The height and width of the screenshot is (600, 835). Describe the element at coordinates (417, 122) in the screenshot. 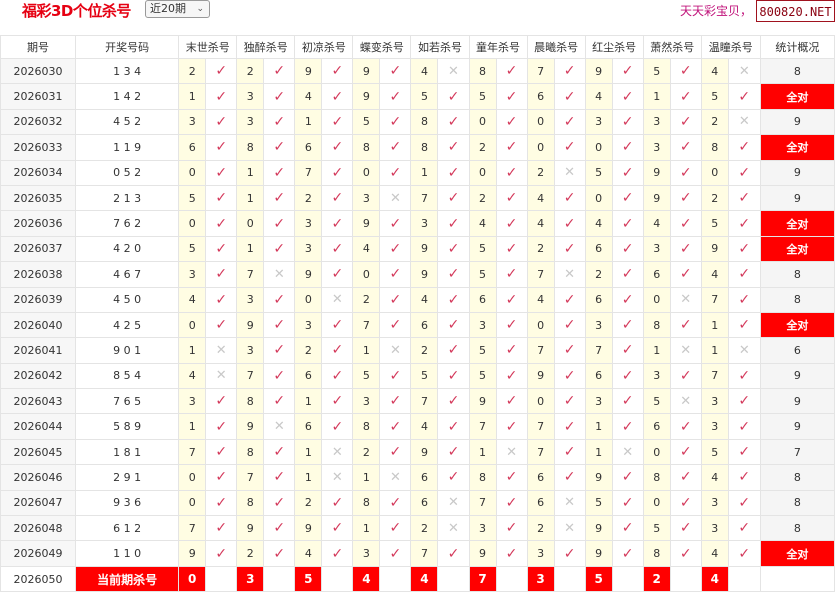

I see `table-row: 2026032 4 5 2 3 ✓ 3 ✓ 1 ✓ 5 ✓ 8 ✓ 0 ✓ 0 ✓ 3 ✓ 3 ✓ 2 ✕ 9` at that location.